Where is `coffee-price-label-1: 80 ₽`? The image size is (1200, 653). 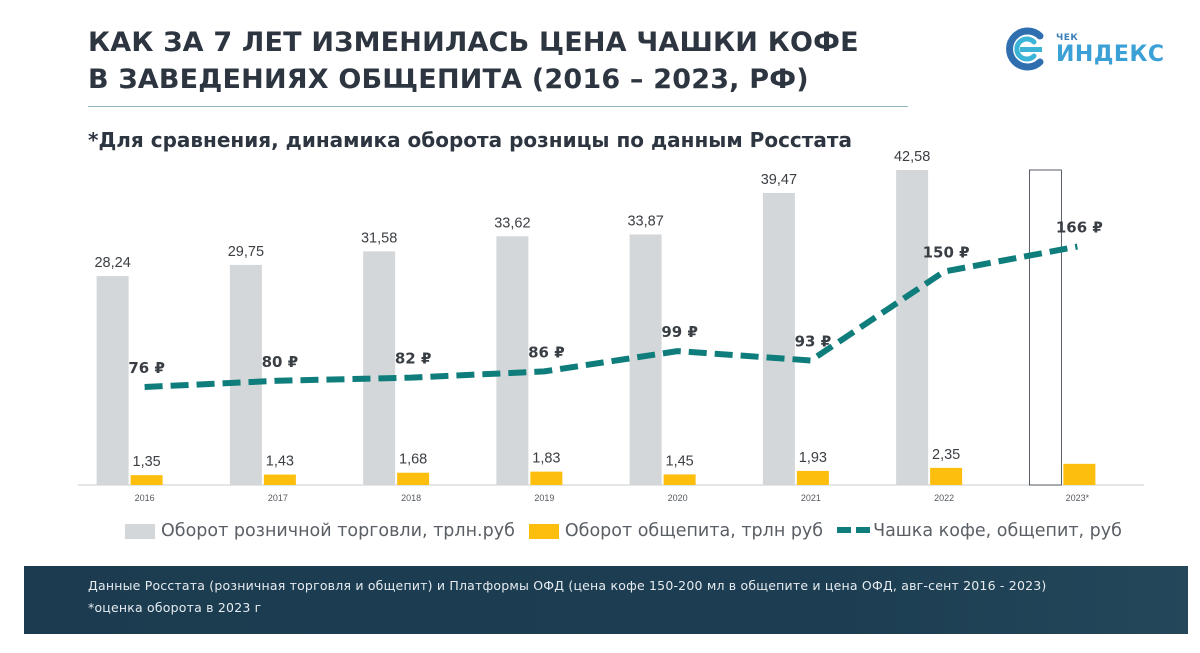
coffee-price-label-1: 80 ₽ is located at coordinates (280, 362).